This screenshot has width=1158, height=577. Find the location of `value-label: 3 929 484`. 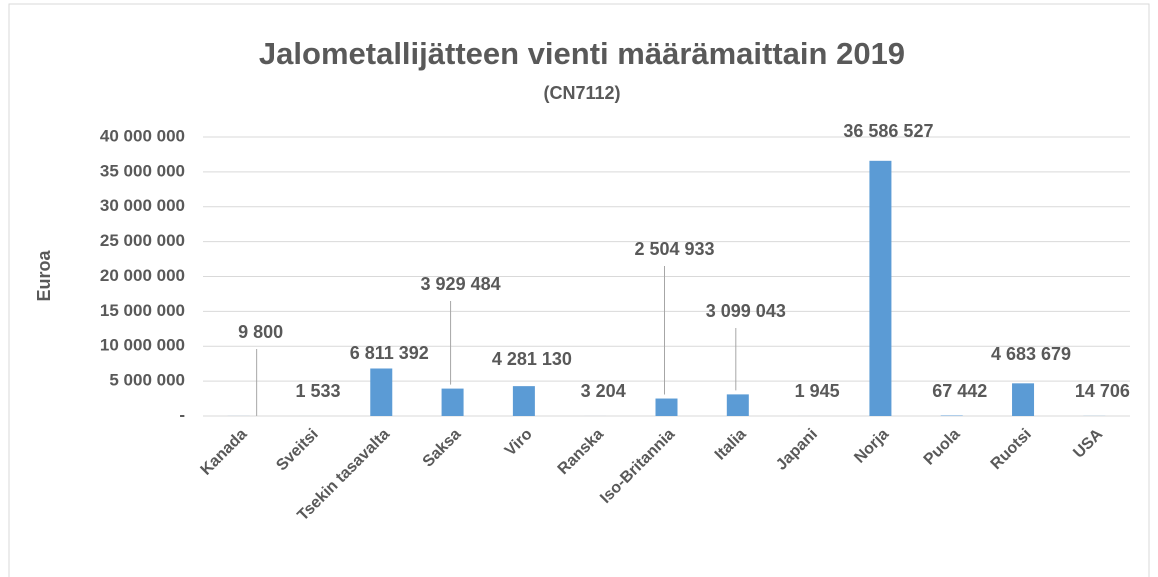

value-label: 3 929 484 is located at coordinates (461, 284).